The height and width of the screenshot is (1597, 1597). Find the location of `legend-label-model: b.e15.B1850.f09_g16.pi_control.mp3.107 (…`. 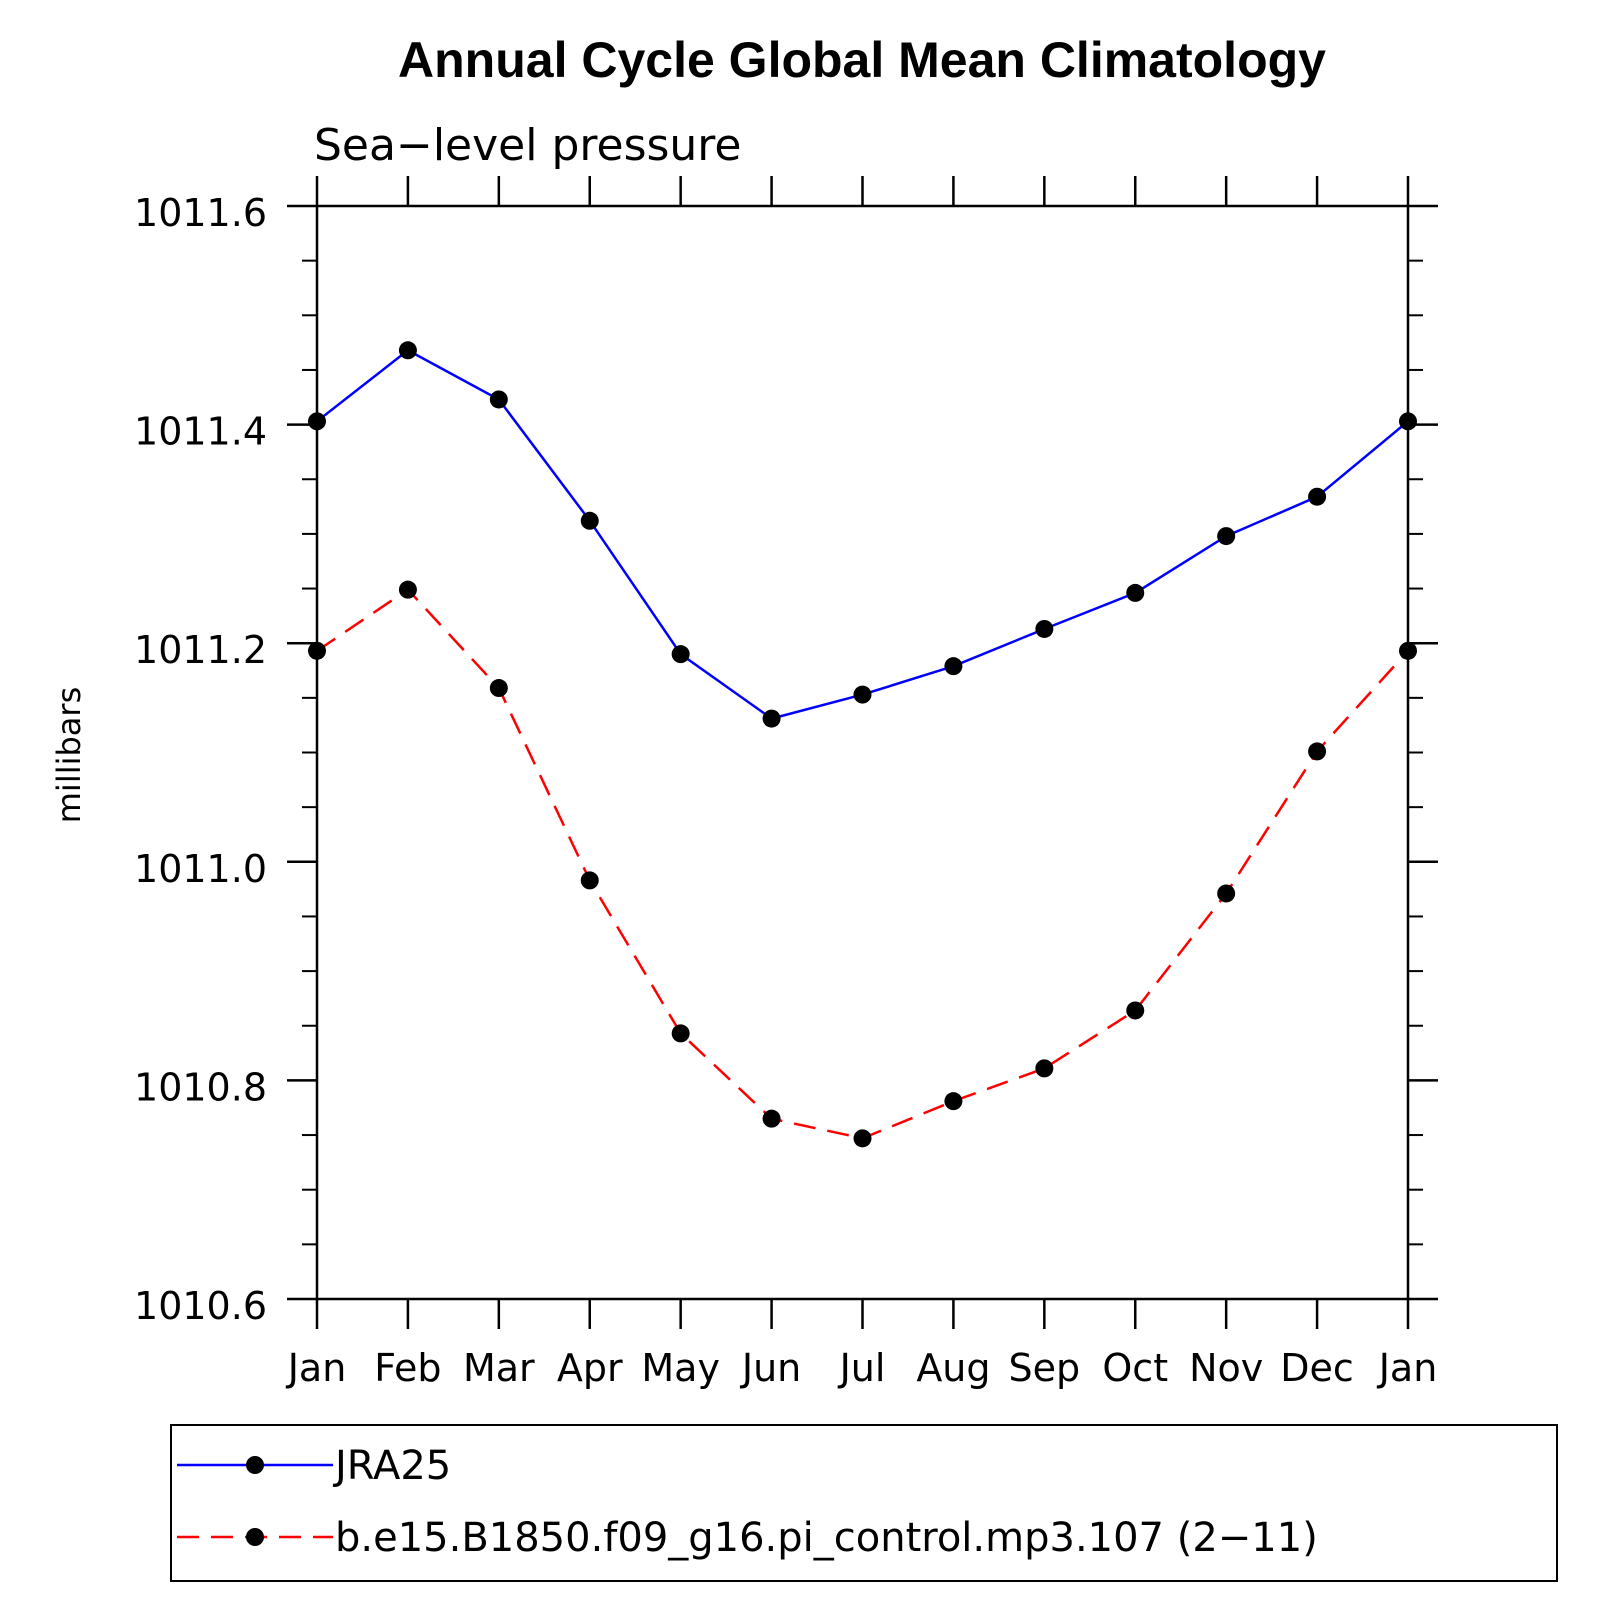

legend-label-model: b.e15.B1850.f09_g16.pi_control.mp3.107 (… is located at coordinates (826, 1538).